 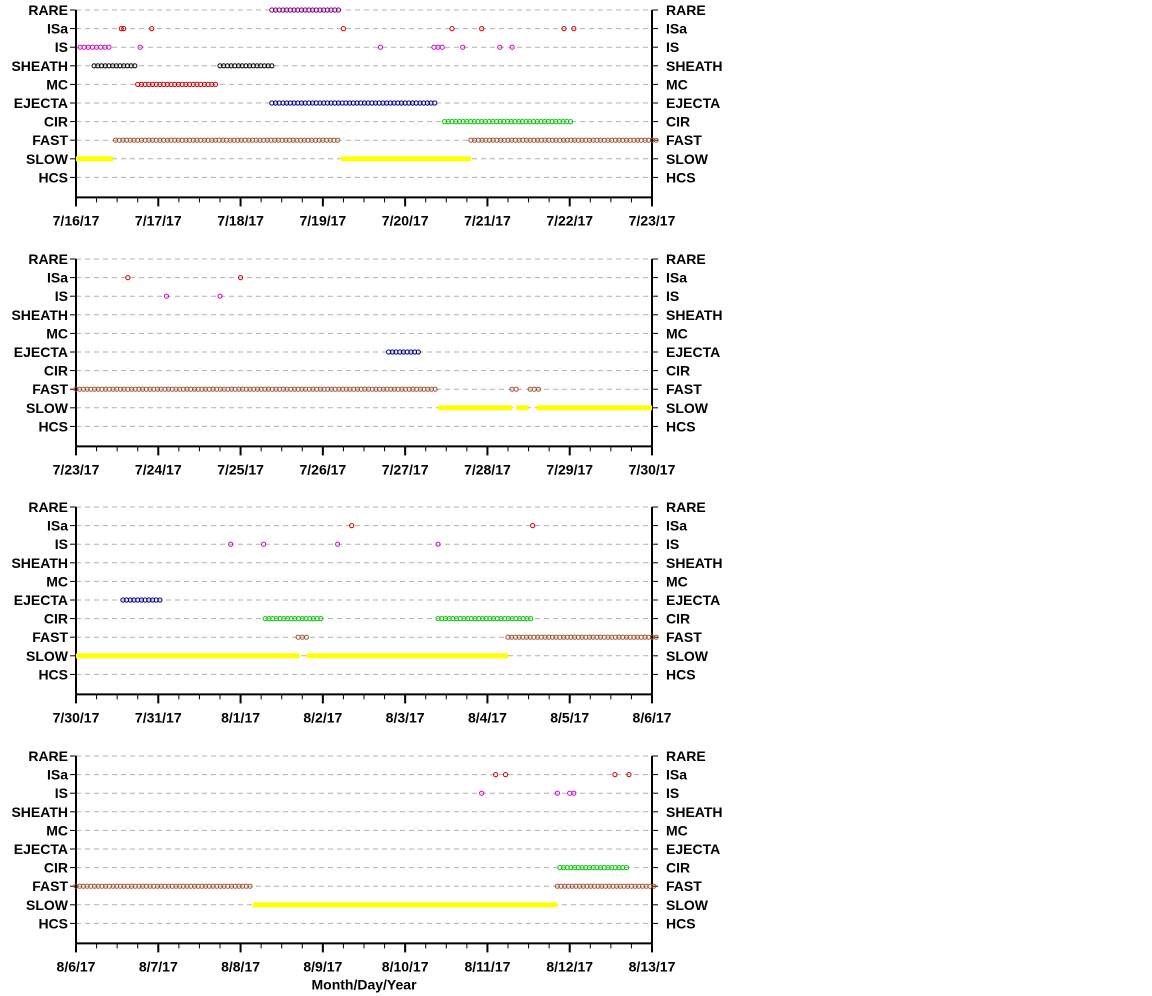 What do you see at coordinates (569, 220) in the screenshot?
I see `x-tick-label: 7/22/17` at bounding box center [569, 220].